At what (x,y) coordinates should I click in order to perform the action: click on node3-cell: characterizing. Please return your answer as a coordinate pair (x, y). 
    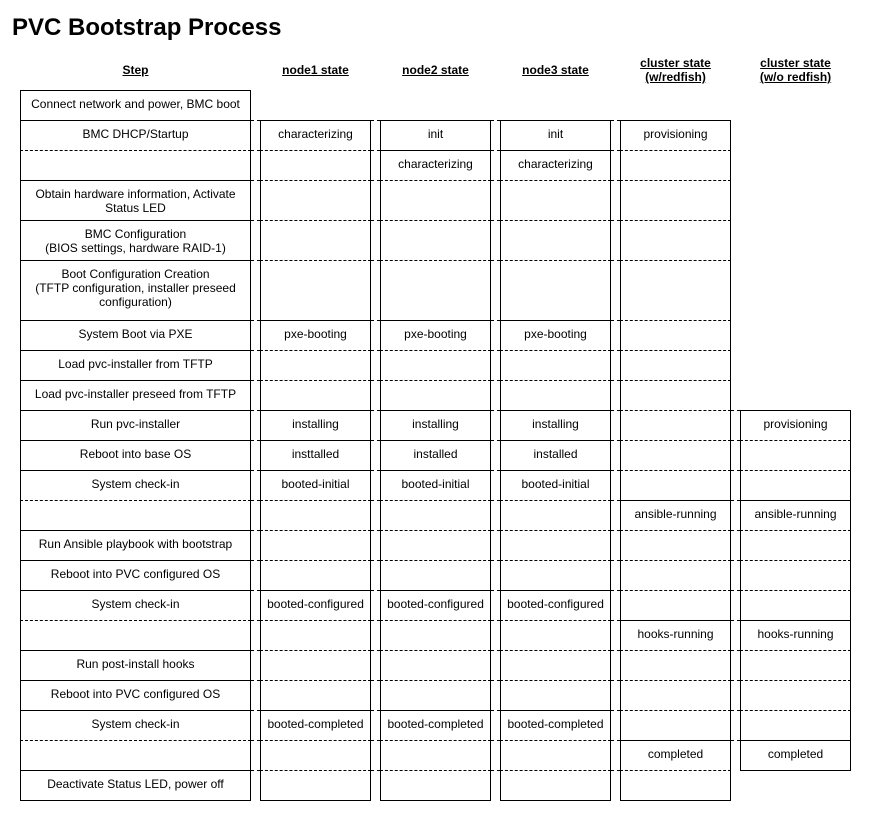
    Looking at the image, I should click on (555, 165).